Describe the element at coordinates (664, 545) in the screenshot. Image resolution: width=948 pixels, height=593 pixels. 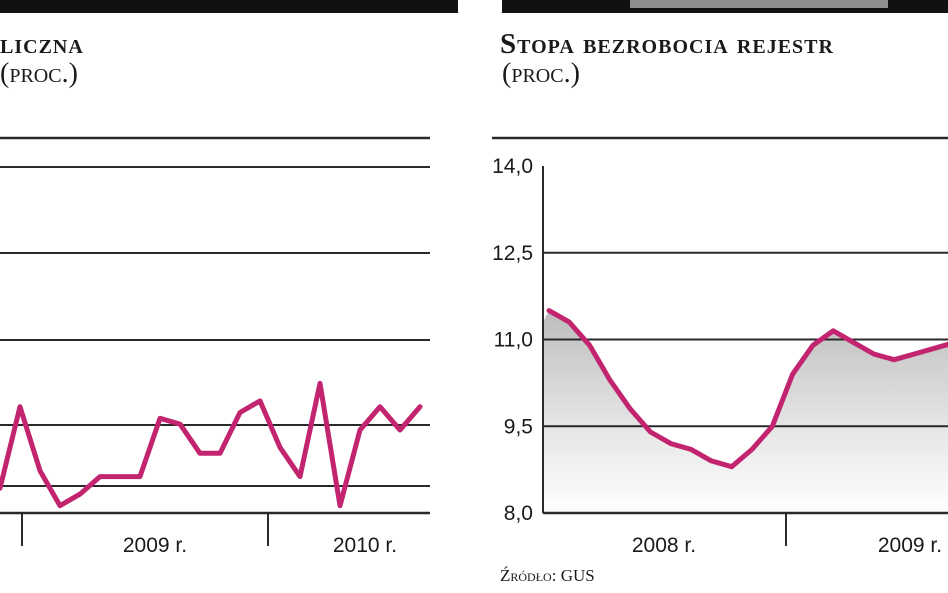
I see `right-x-tick-label: 2008 r.` at that location.